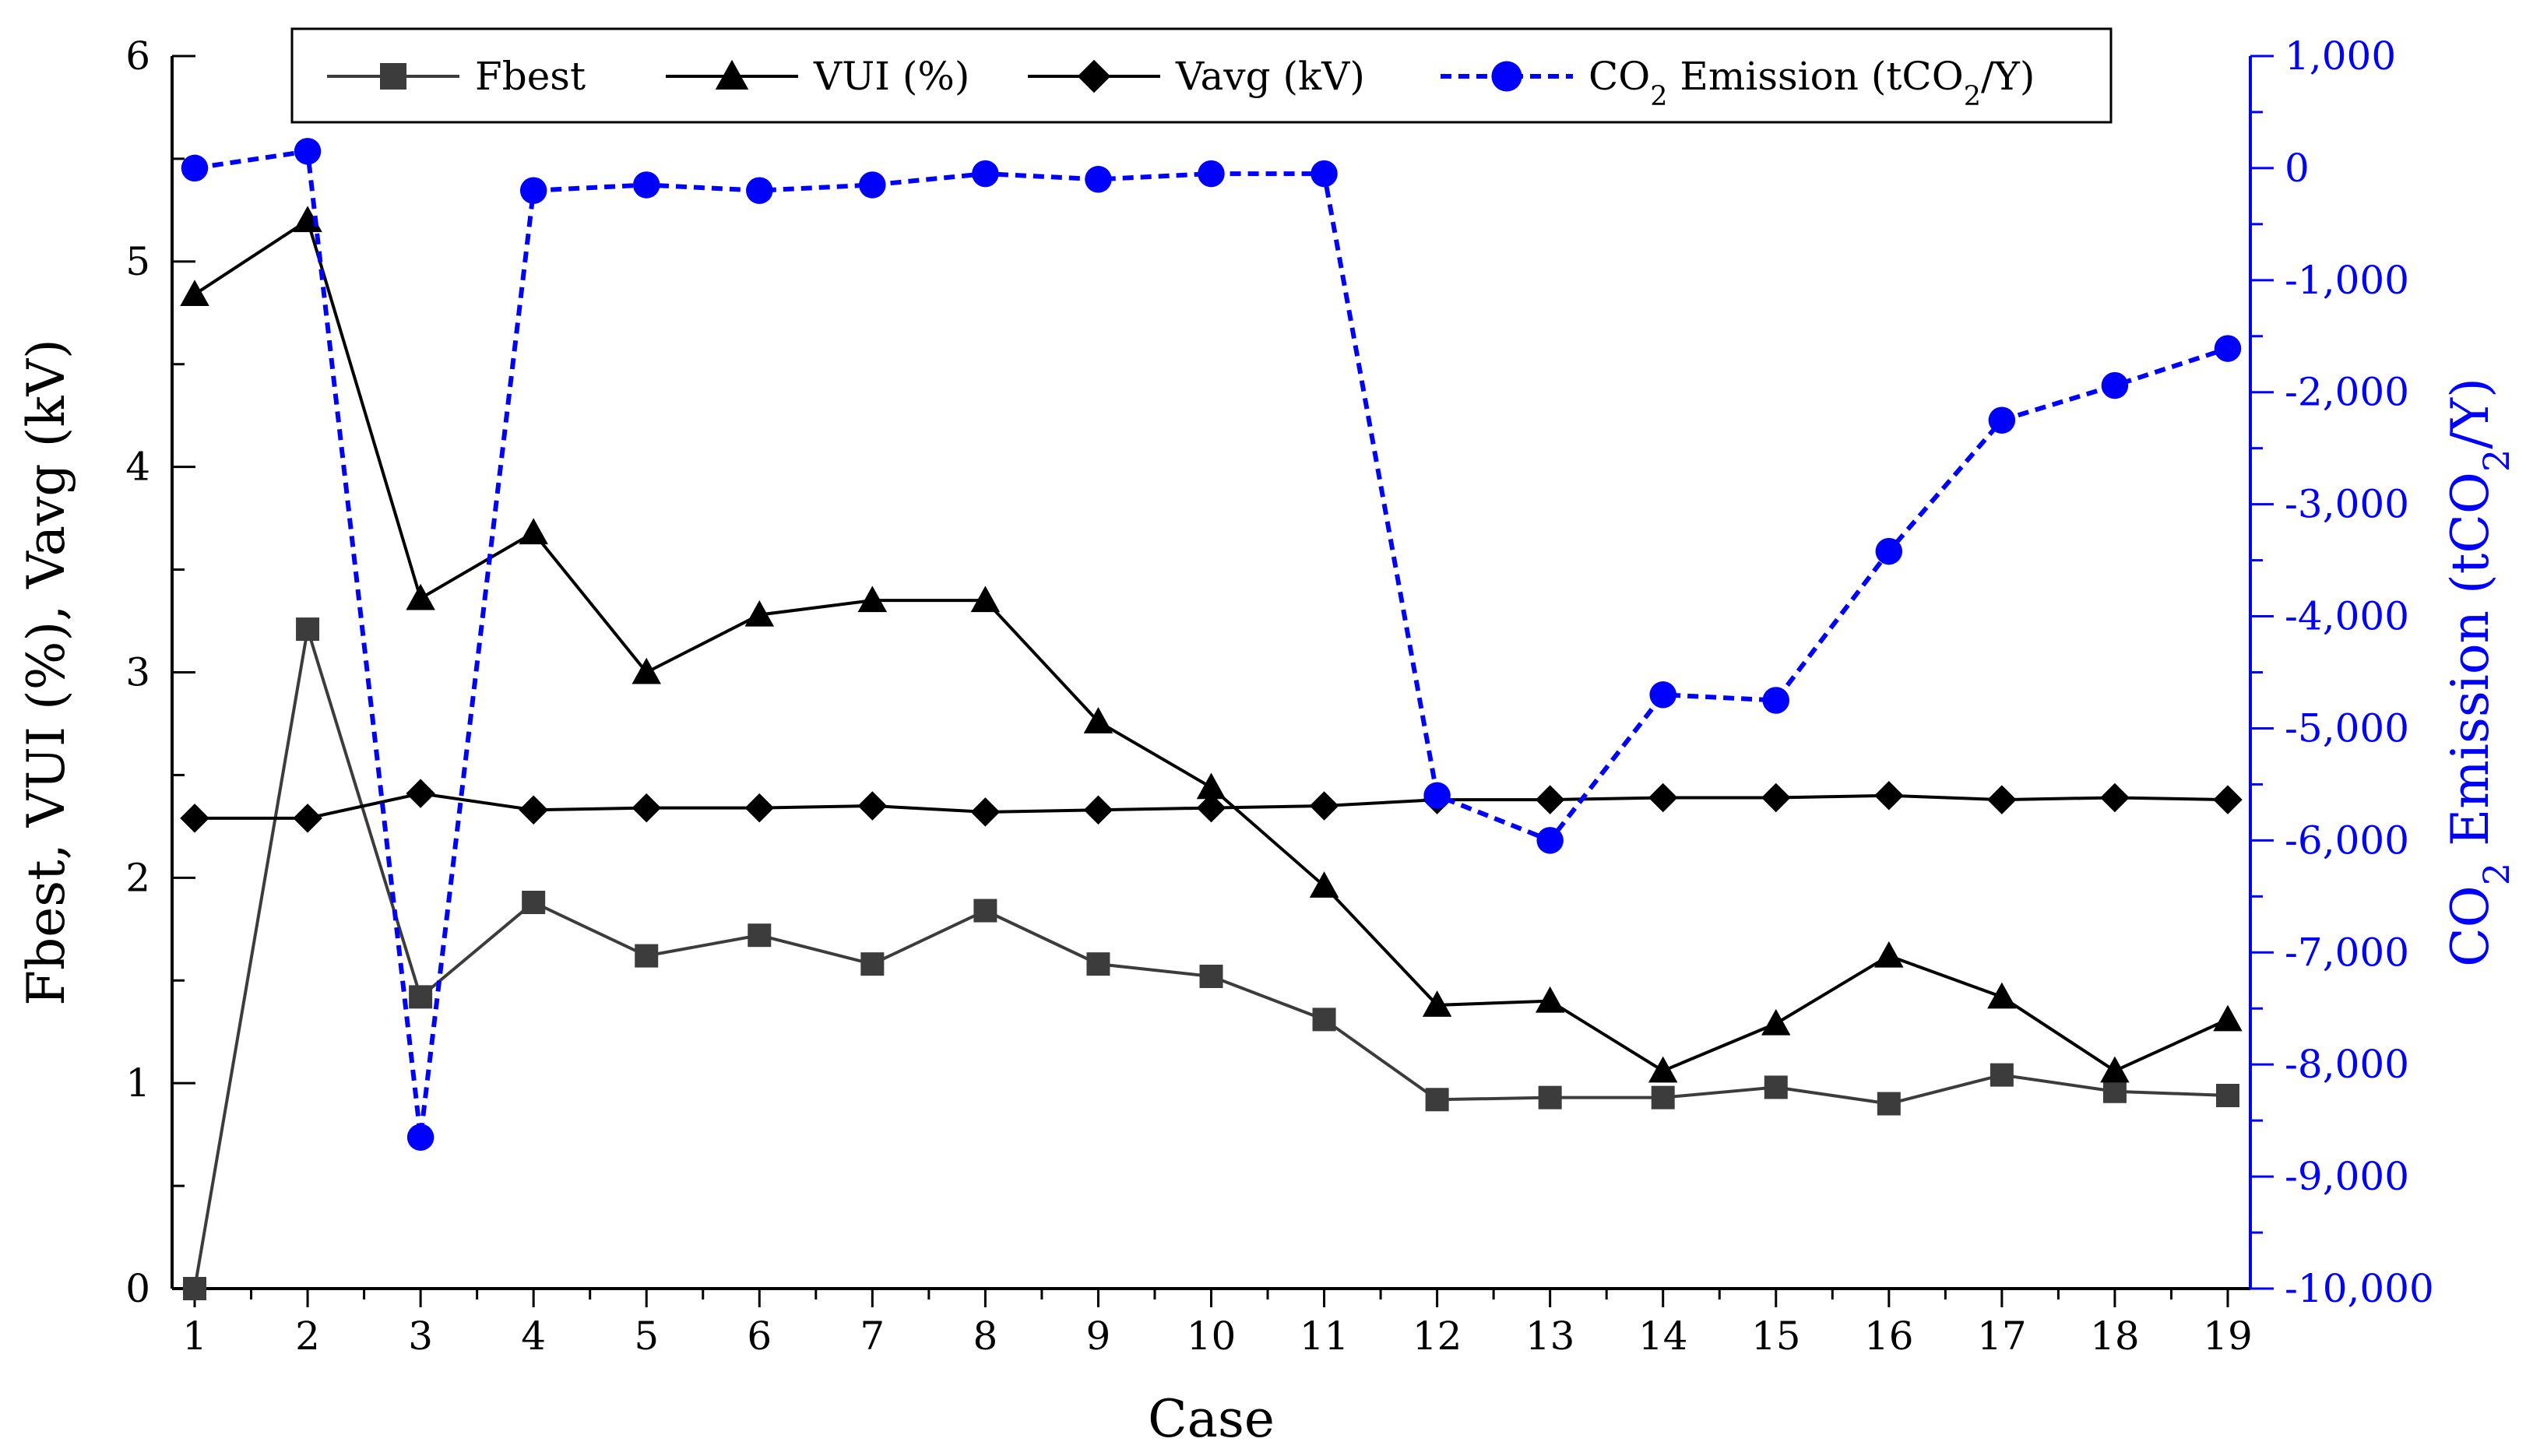 The width and height of the screenshot is (2526, 1456). Describe the element at coordinates (1270, 76) in the screenshot. I see `legend-label: Vavg (kV)` at that location.